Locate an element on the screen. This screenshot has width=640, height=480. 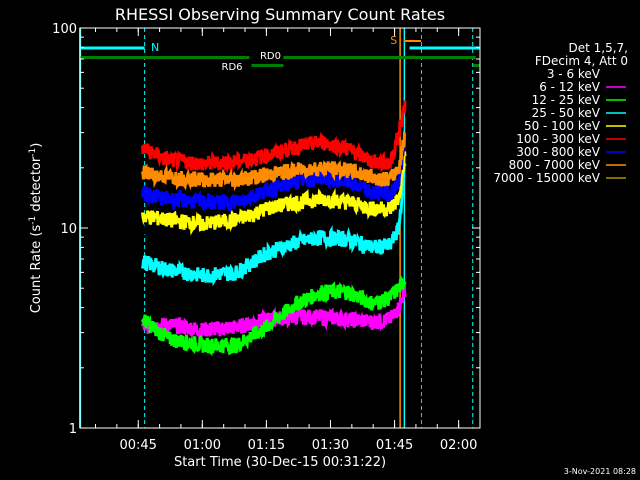
chart-title: RHESSI Observing Summary Count Rates is located at coordinates (280, 14).